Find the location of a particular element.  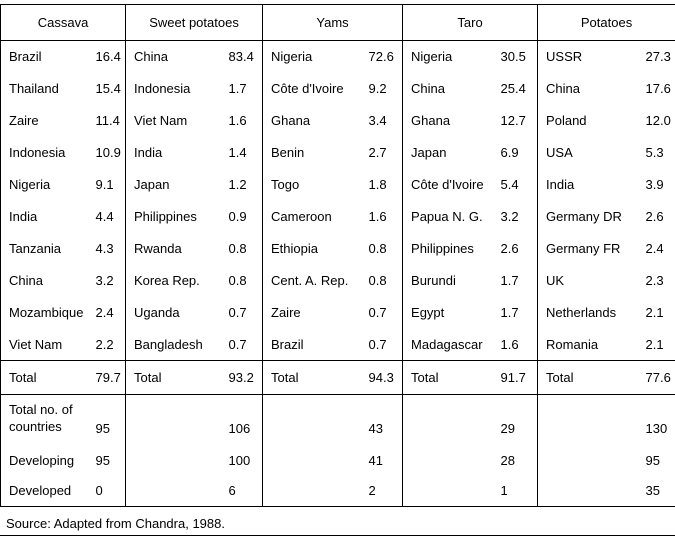

cell-value: 12.0 is located at coordinates (658, 120).